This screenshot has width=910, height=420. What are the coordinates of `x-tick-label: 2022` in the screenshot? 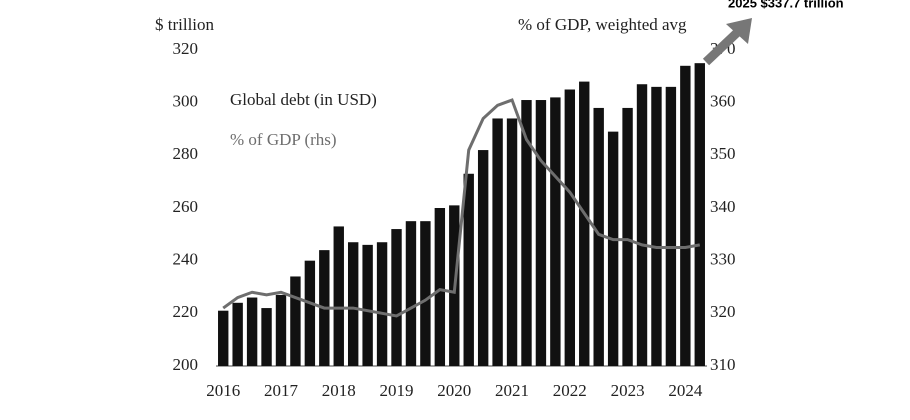 It's located at (570, 390).